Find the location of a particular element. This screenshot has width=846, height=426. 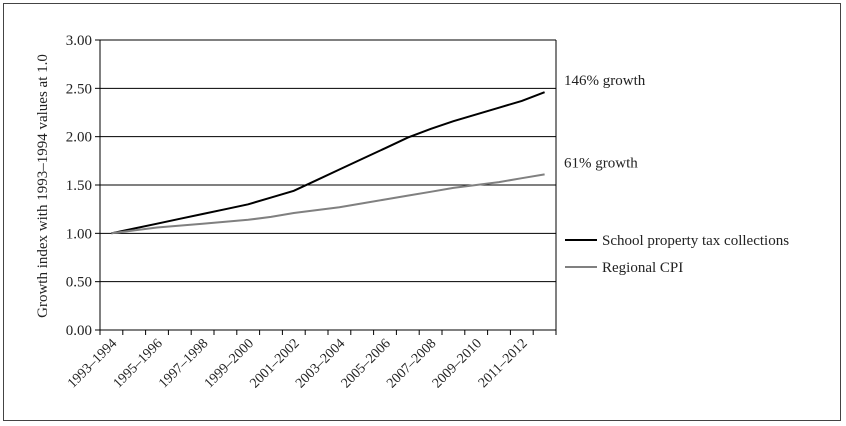

x-tick-label: 2009–2010 is located at coordinates (457, 363).